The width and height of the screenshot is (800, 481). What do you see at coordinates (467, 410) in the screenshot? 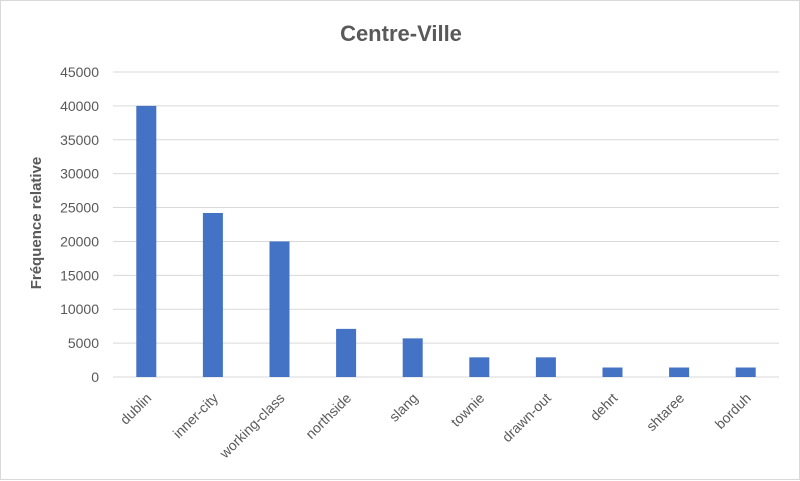
I see `x-tick-label: townie` at bounding box center [467, 410].